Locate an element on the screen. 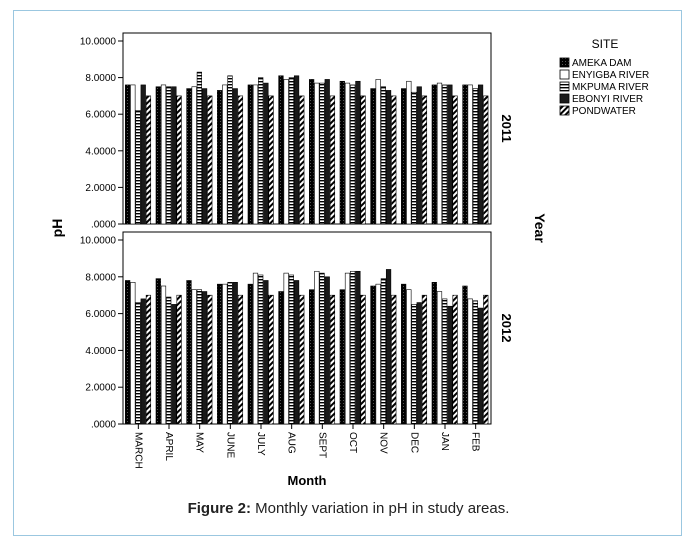 Image resolution: width=697 pixels, height=544 pixels. x-tick-label-april: APRIL is located at coordinates (168, 446).